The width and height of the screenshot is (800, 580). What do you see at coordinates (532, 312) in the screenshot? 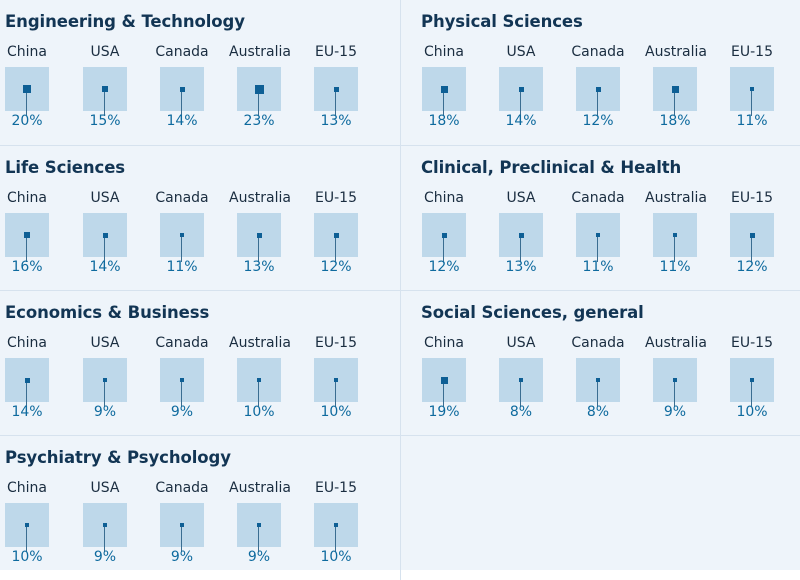
I see `panel-title: Social Sciences, general` at bounding box center [532, 312].